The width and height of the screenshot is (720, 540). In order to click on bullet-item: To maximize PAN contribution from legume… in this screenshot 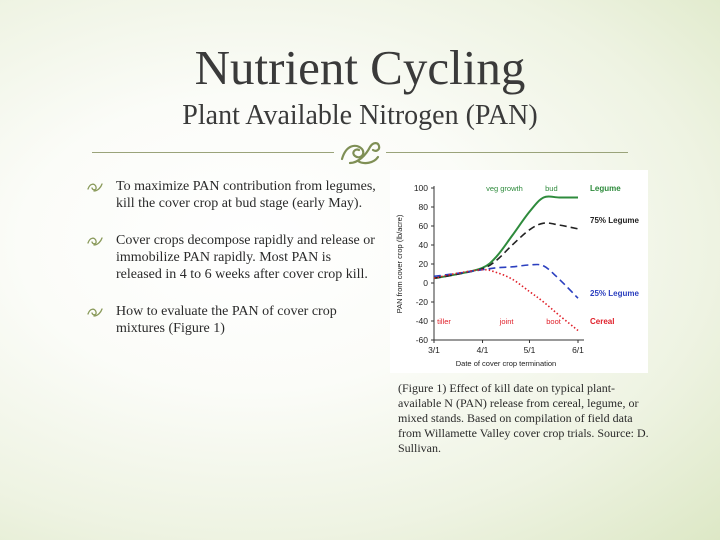, I will do `click(231, 195)`.